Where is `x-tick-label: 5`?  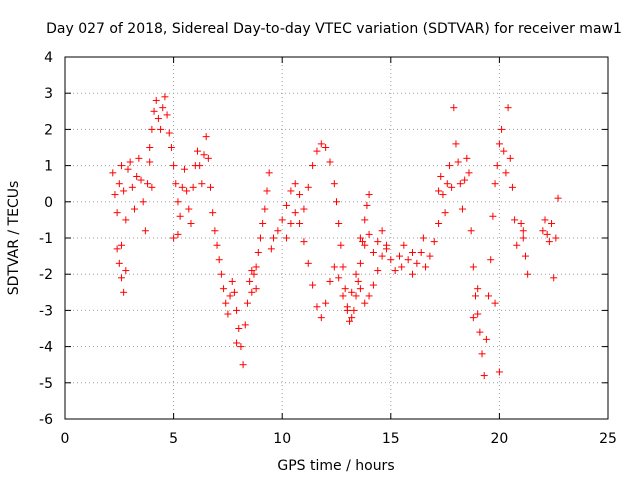 x-tick-label: 5 is located at coordinates (173, 439).